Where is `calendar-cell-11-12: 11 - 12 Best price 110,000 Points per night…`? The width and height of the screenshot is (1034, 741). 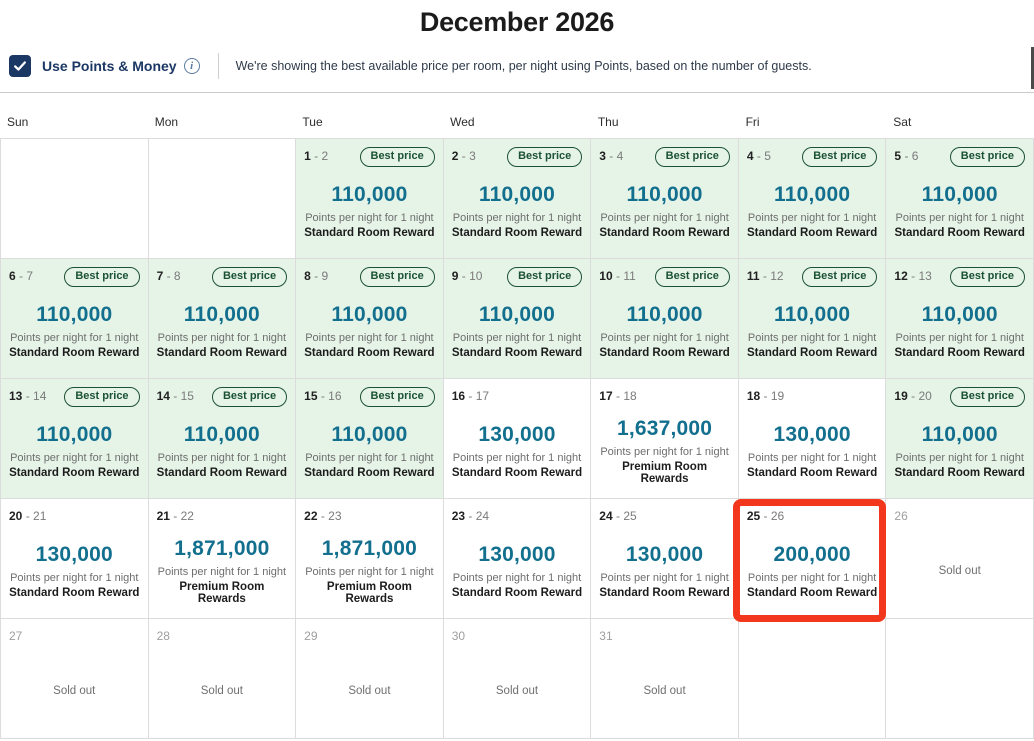
calendar-cell-11-12: 11 - 12 Best price 110,000 Points per night… is located at coordinates (812, 319).